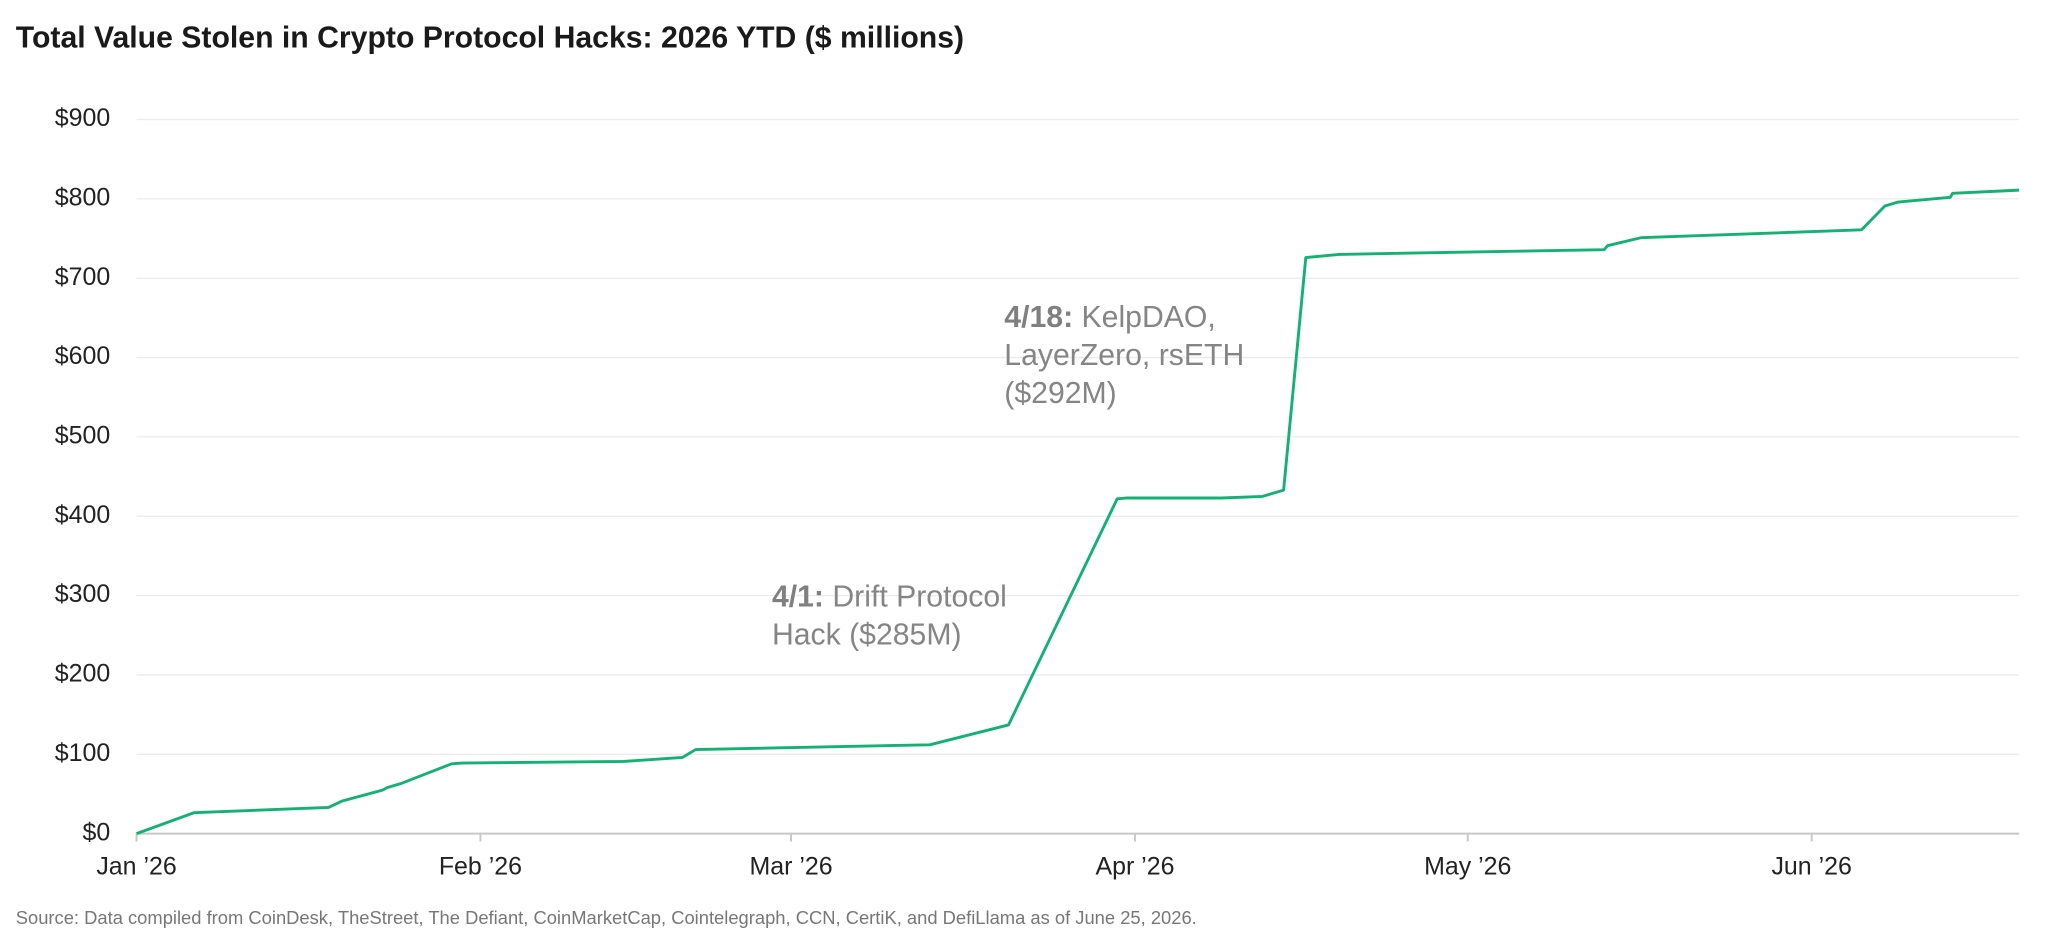  What do you see at coordinates (82, 435) in the screenshot?
I see `y-tick-label: $500` at bounding box center [82, 435].